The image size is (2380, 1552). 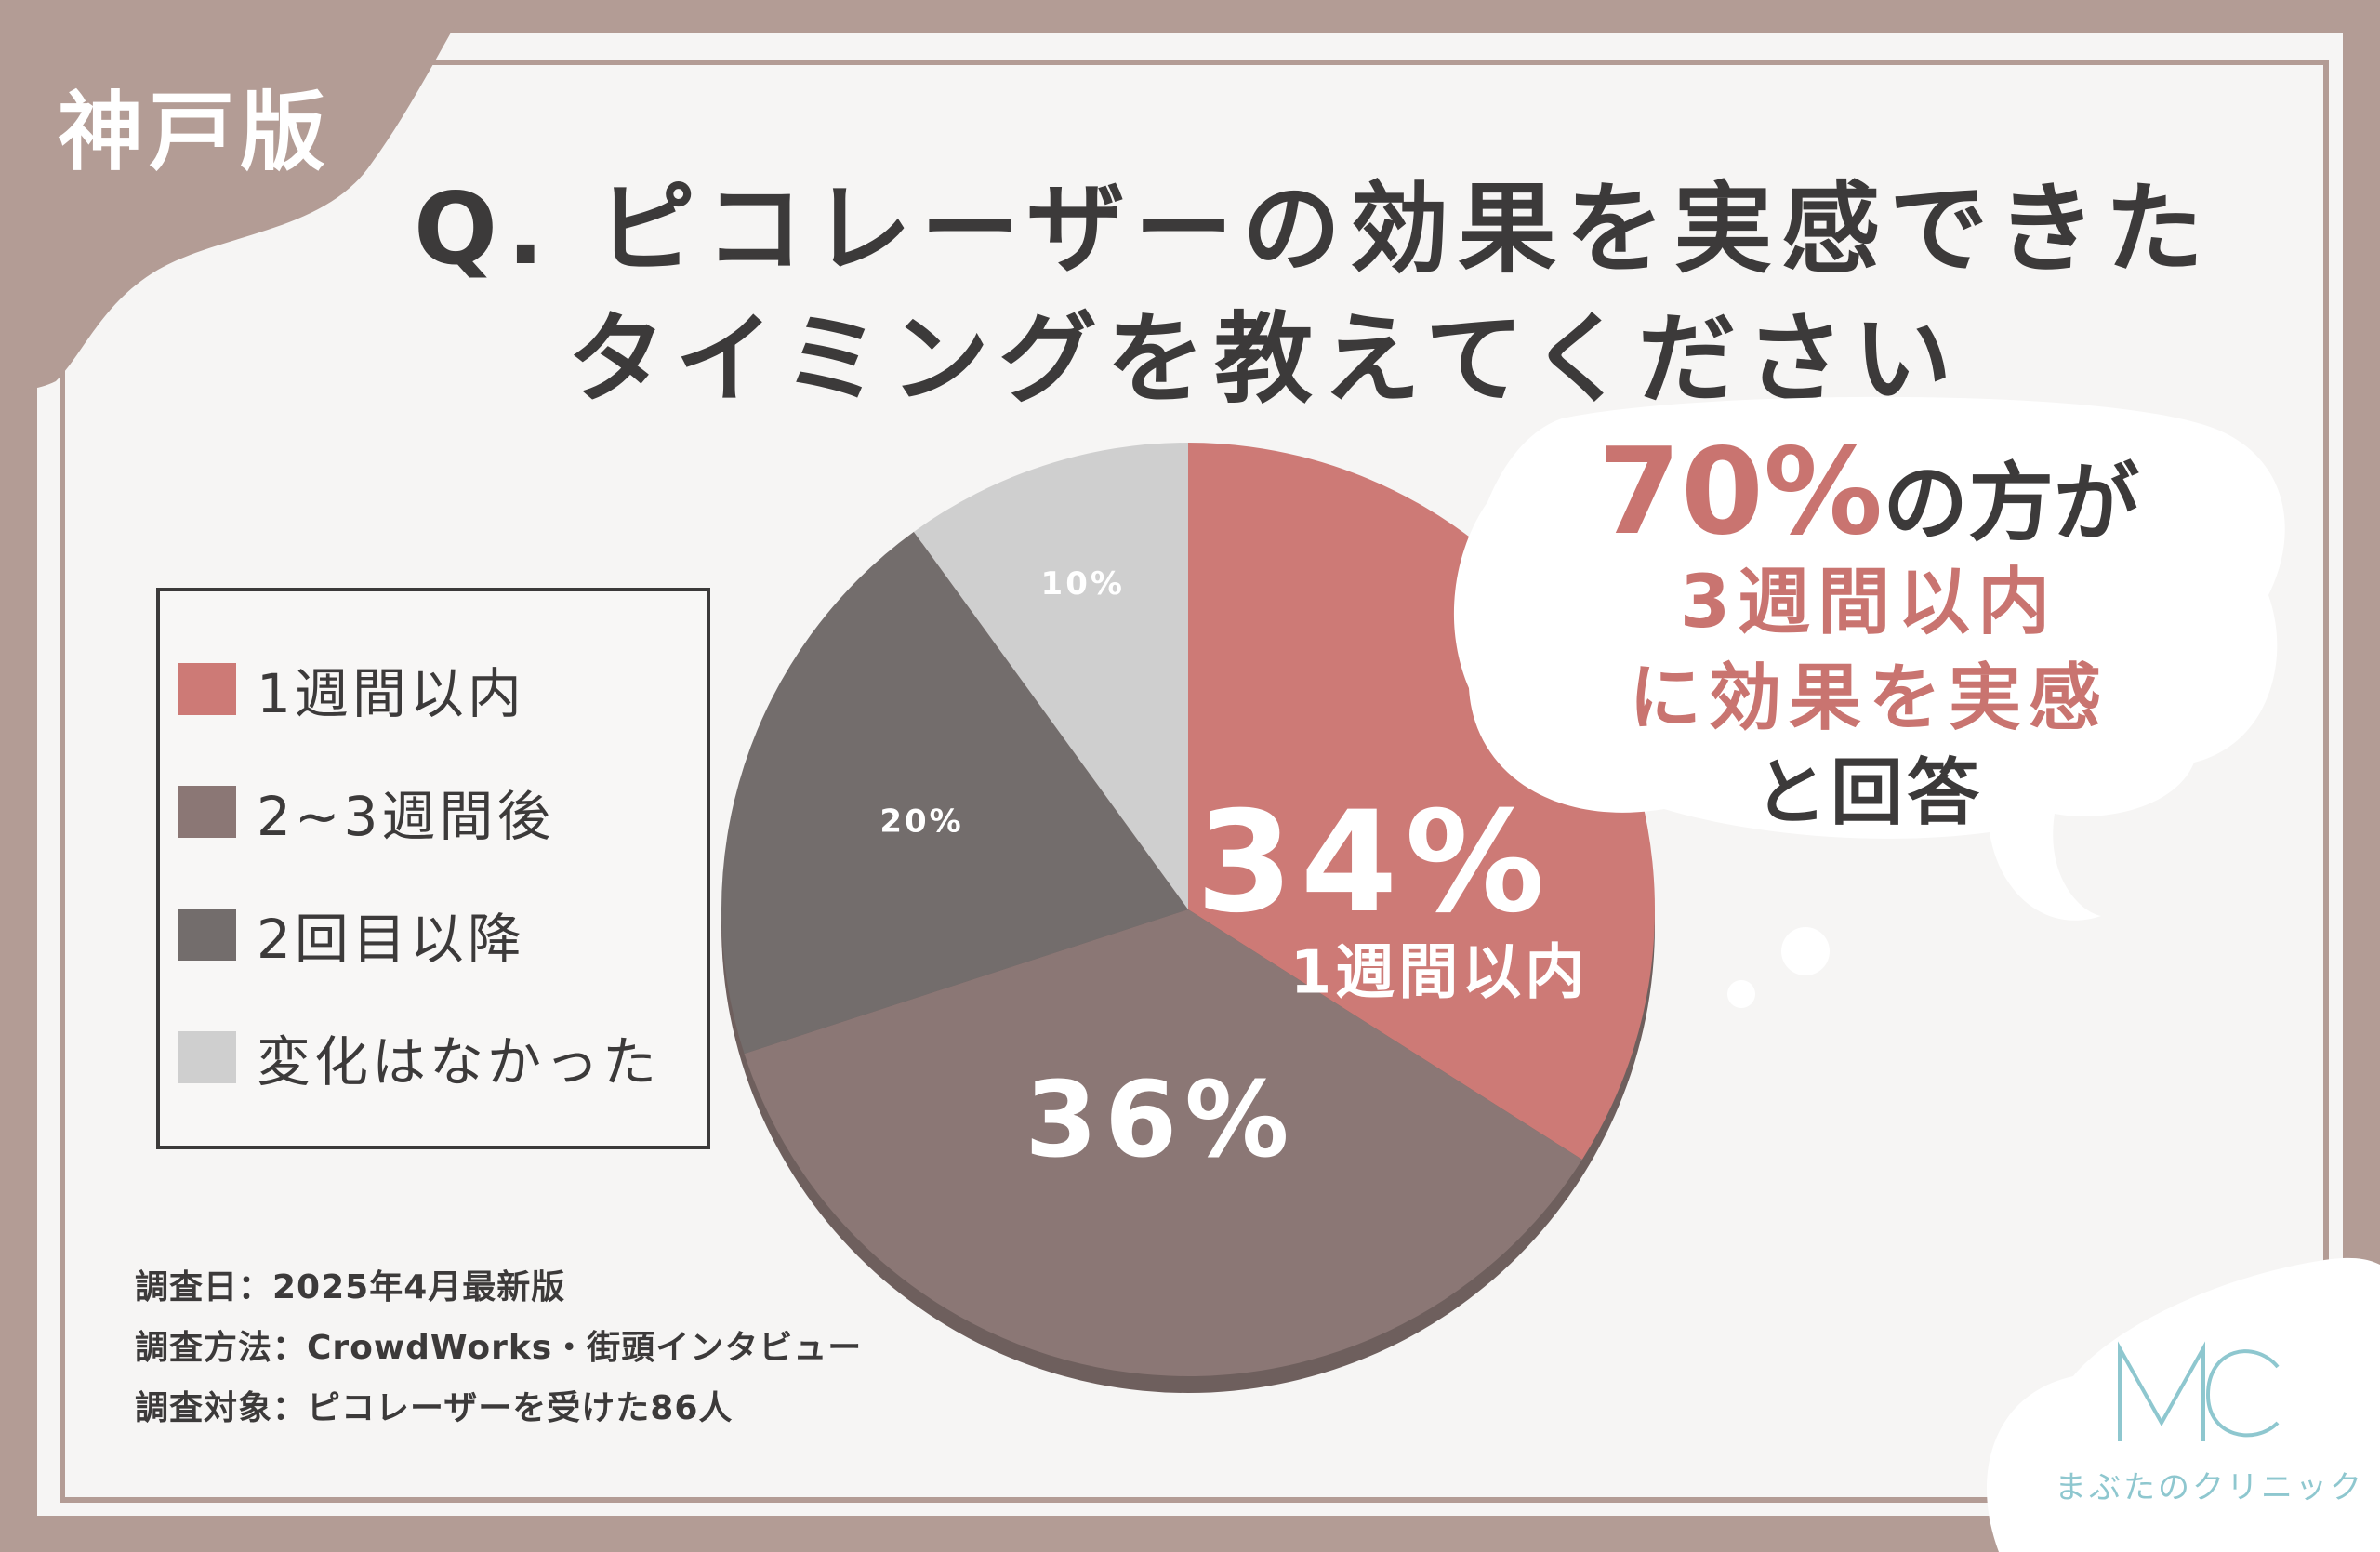 What do you see at coordinates (1160, 1120) in the screenshot?
I see `pie-data-label: 36%` at bounding box center [1160, 1120].